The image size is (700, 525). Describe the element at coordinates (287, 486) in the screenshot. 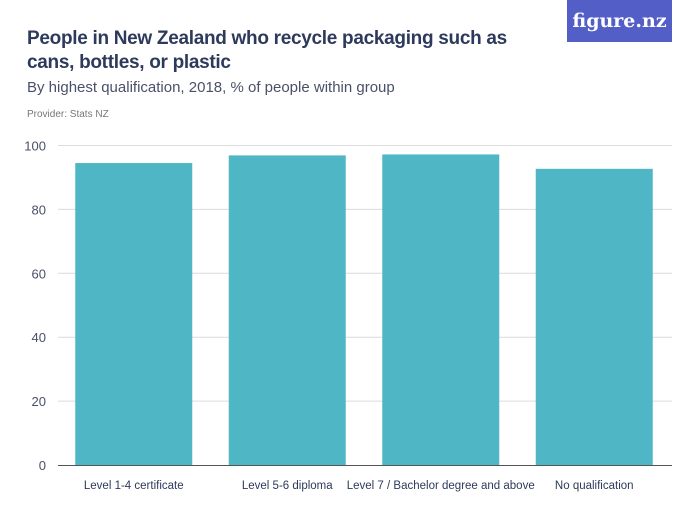

I see `x-tick-label: Level 5-6 diploma` at that location.